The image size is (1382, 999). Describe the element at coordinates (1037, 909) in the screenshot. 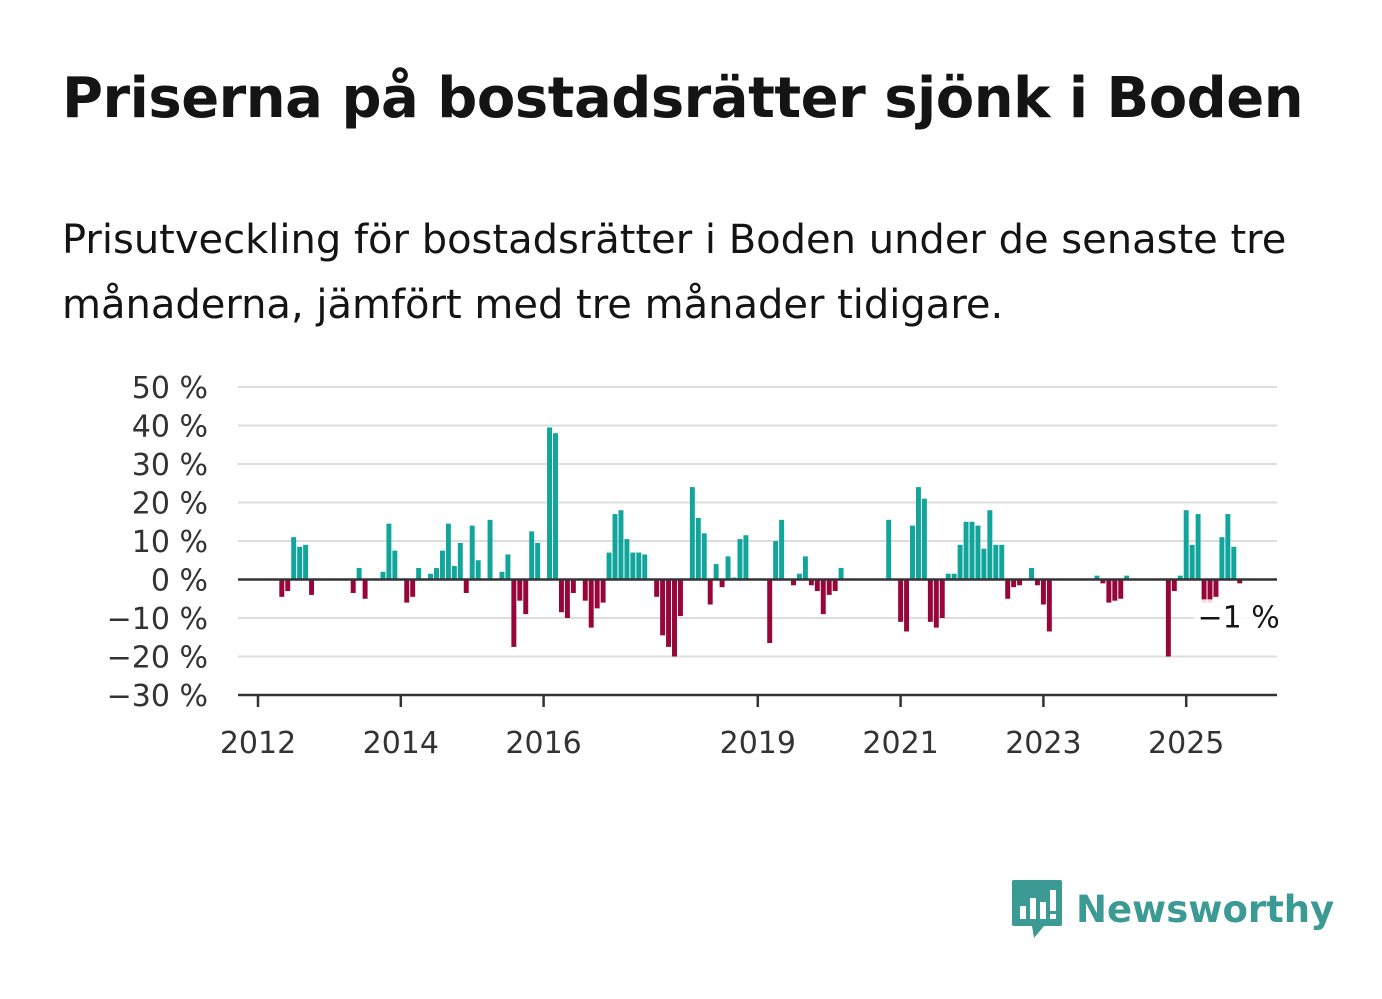

I see `newsworthy-bar-chart-bubble-icon` at that location.